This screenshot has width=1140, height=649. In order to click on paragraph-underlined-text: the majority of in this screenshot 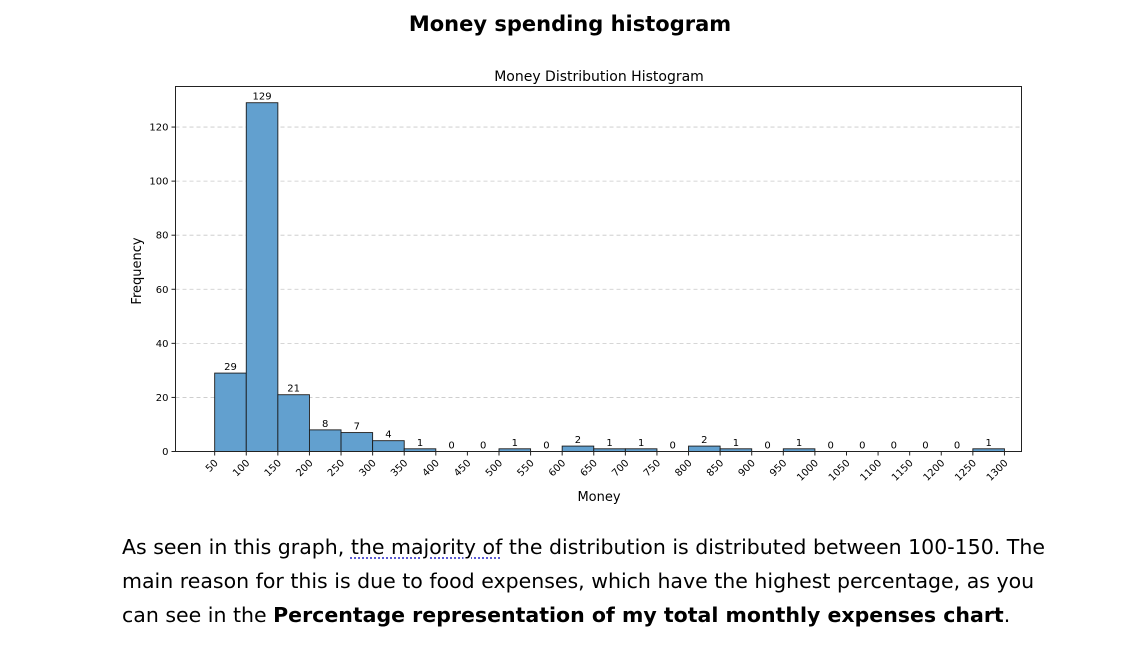, I will do `click(426, 547)`.